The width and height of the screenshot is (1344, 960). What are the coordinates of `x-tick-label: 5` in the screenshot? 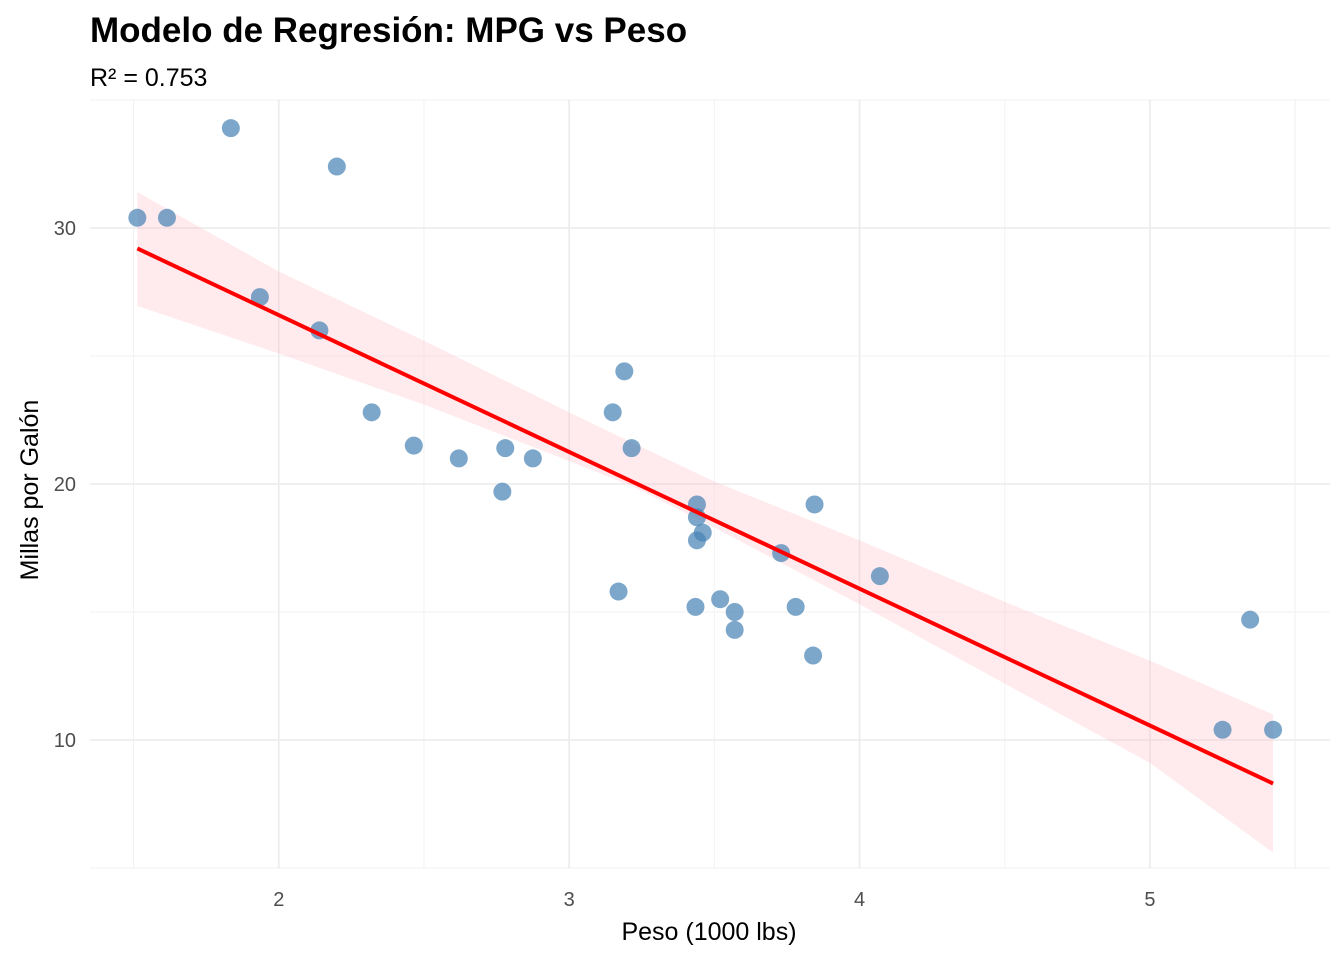 It's located at (1149, 900).